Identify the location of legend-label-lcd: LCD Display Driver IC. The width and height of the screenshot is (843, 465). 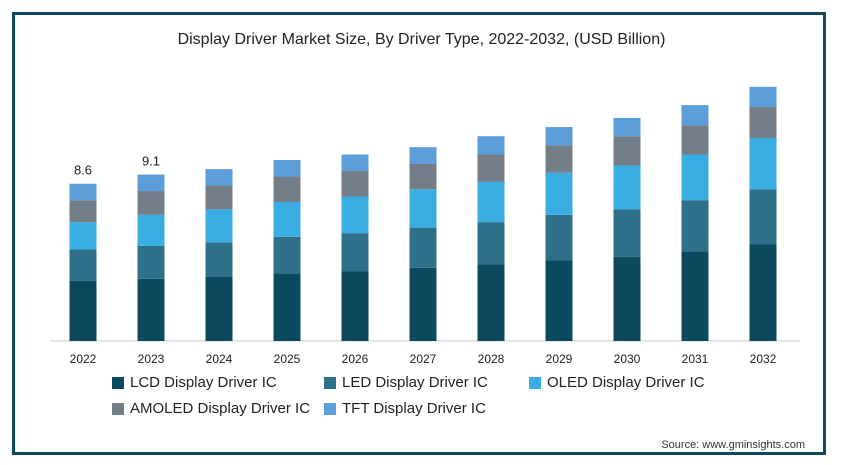
(203, 382).